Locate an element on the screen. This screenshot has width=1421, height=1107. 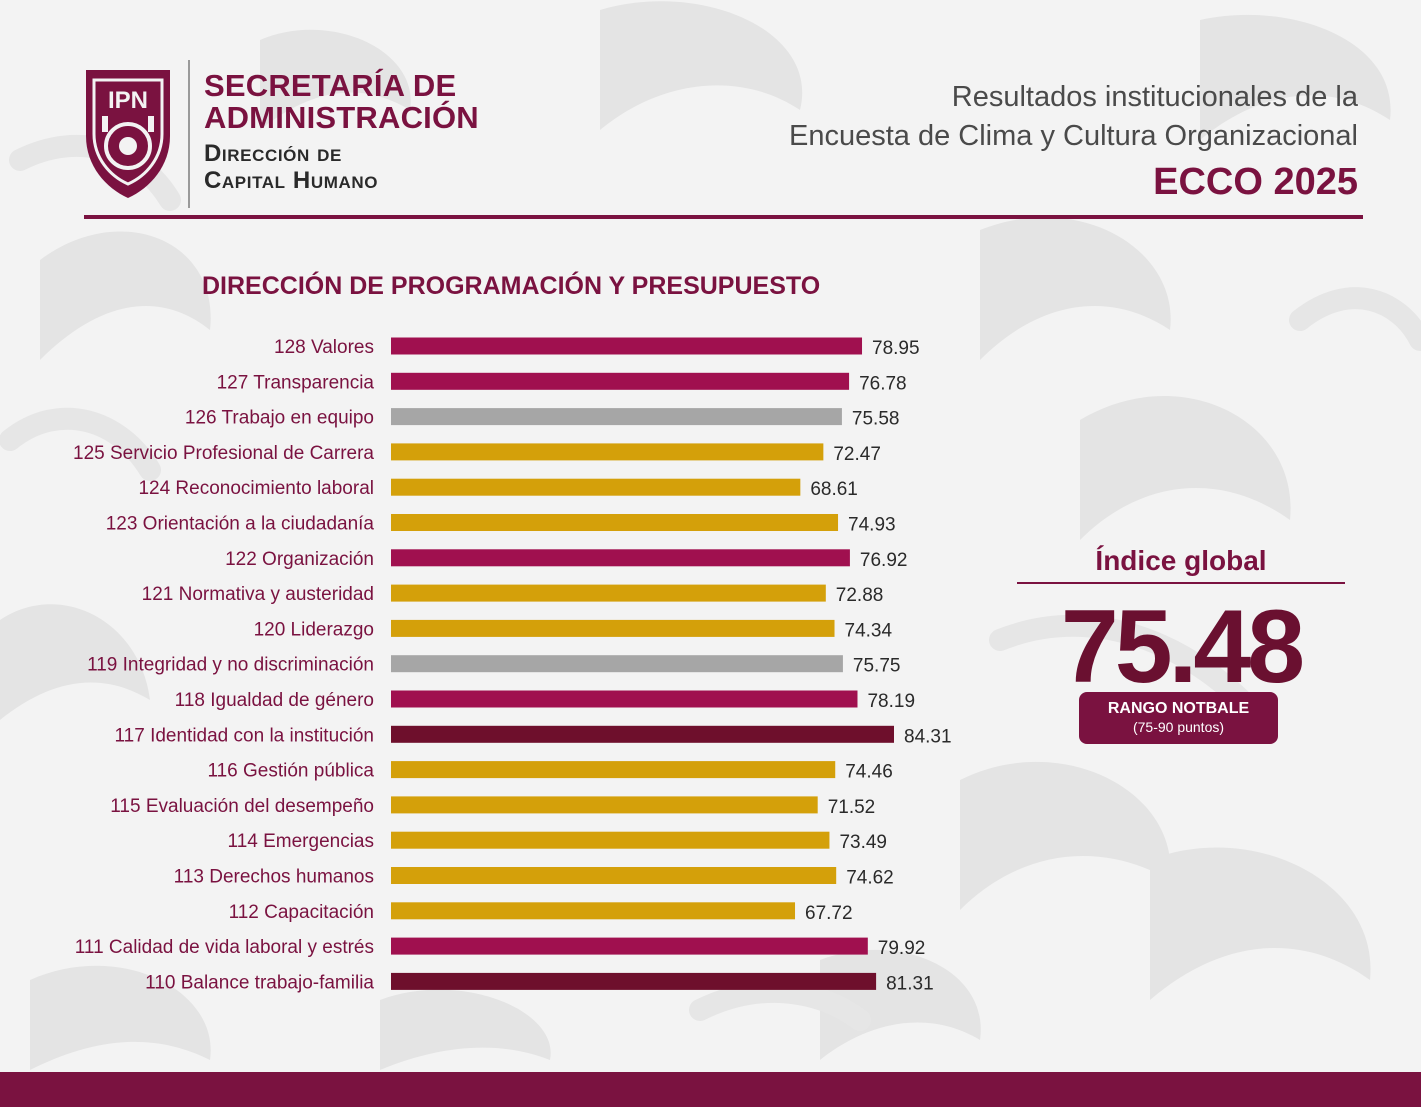
bar-label: 122 Organización is located at coordinates (299, 559).